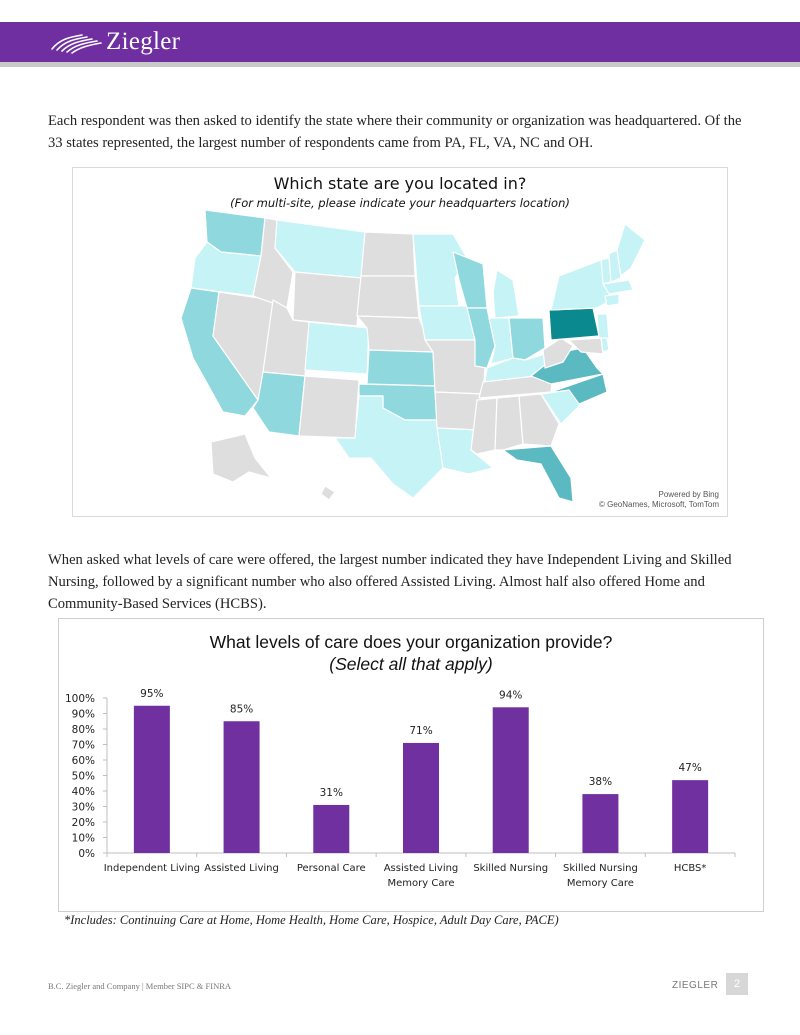 The width and height of the screenshot is (800, 1035). I want to click on state-fl, so click(538, 474).